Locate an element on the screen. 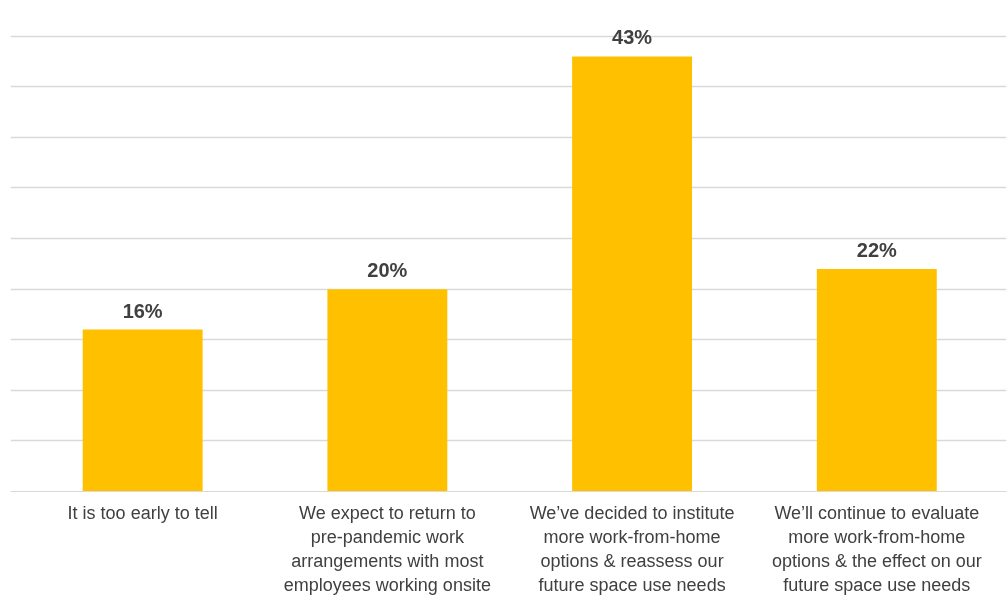  data-label: 43% is located at coordinates (632, 37).